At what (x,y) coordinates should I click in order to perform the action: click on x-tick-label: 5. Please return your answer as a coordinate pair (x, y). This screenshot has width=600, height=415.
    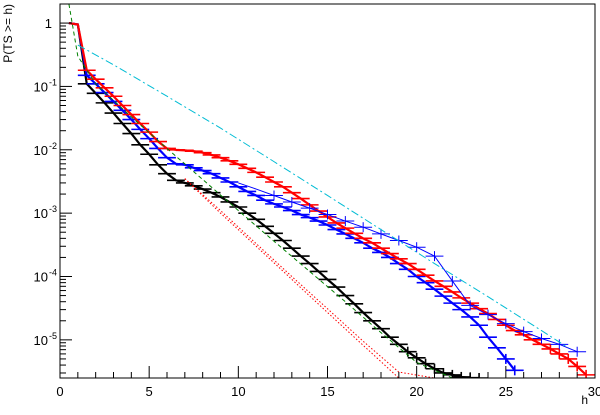
    Looking at the image, I should click on (149, 391).